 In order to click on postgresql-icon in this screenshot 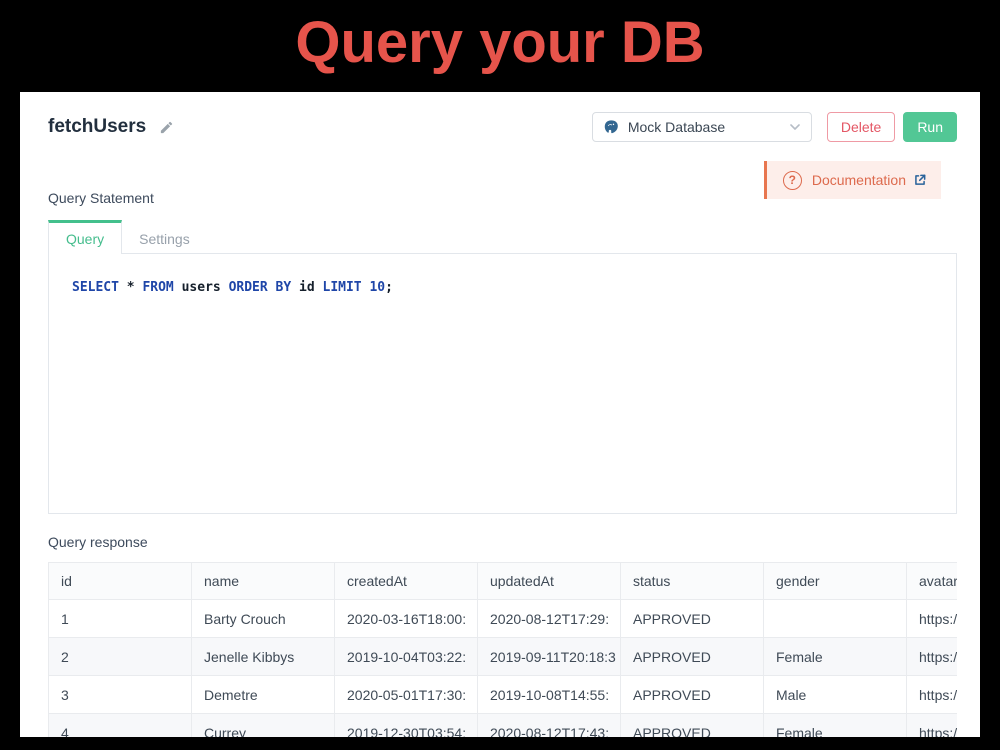, I will do `click(611, 127)`.